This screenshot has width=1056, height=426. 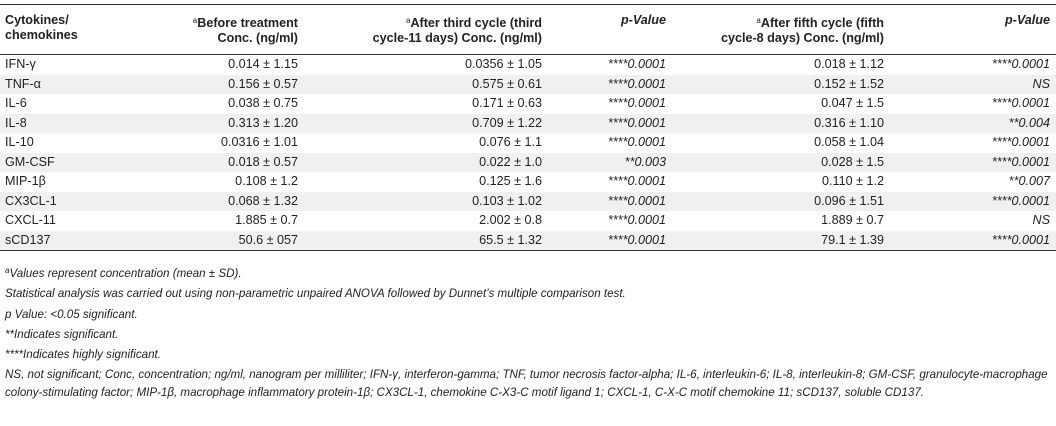 What do you see at coordinates (852, 161) in the screenshot?
I see `cell-after-fifth: 0.028 ± 1.5` at bounding box center [852, 161].